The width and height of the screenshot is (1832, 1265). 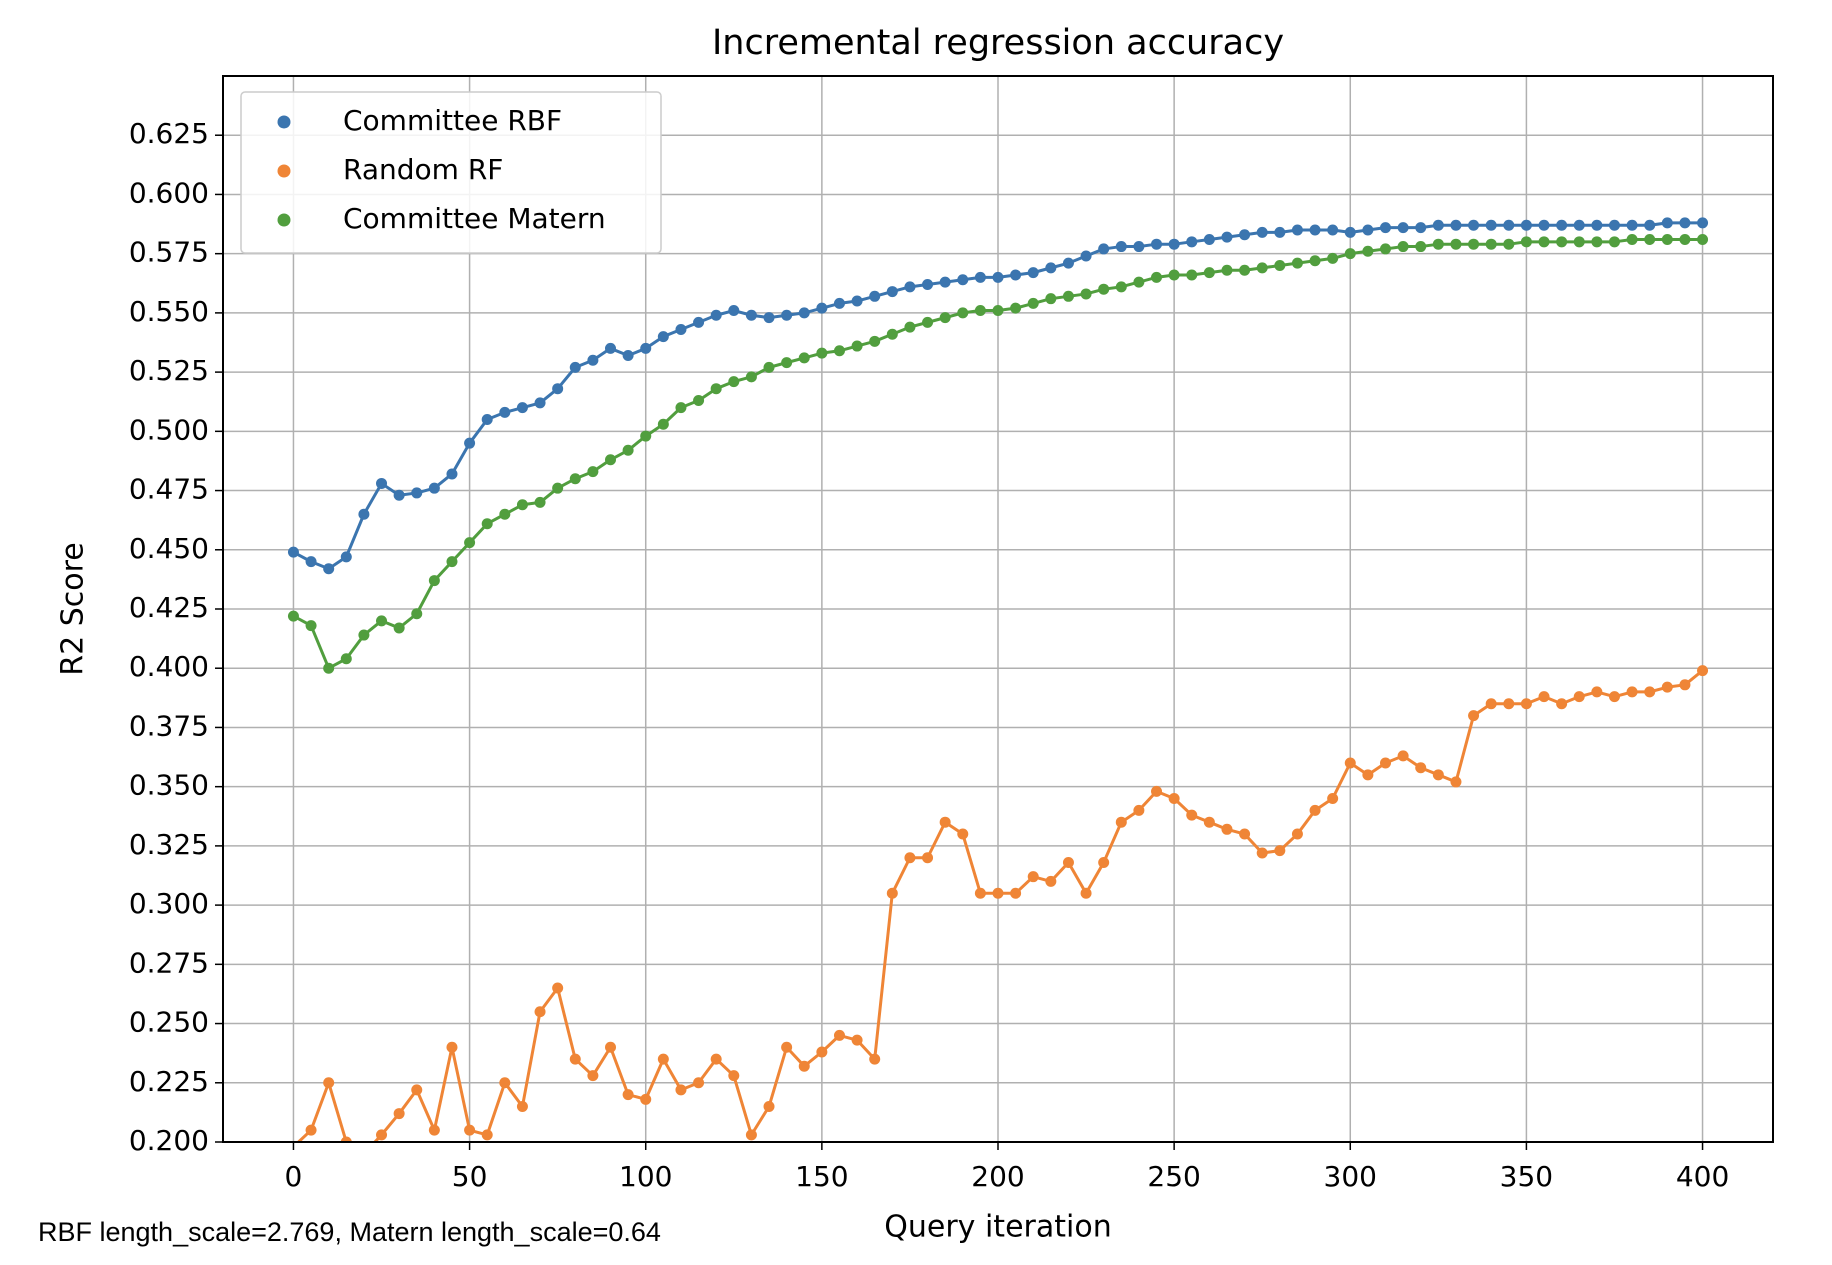 What do you see at coordinates (169, 785) in the screenshot?
I see `y-tick-label: 0.350` at bounding box center [169, 785].